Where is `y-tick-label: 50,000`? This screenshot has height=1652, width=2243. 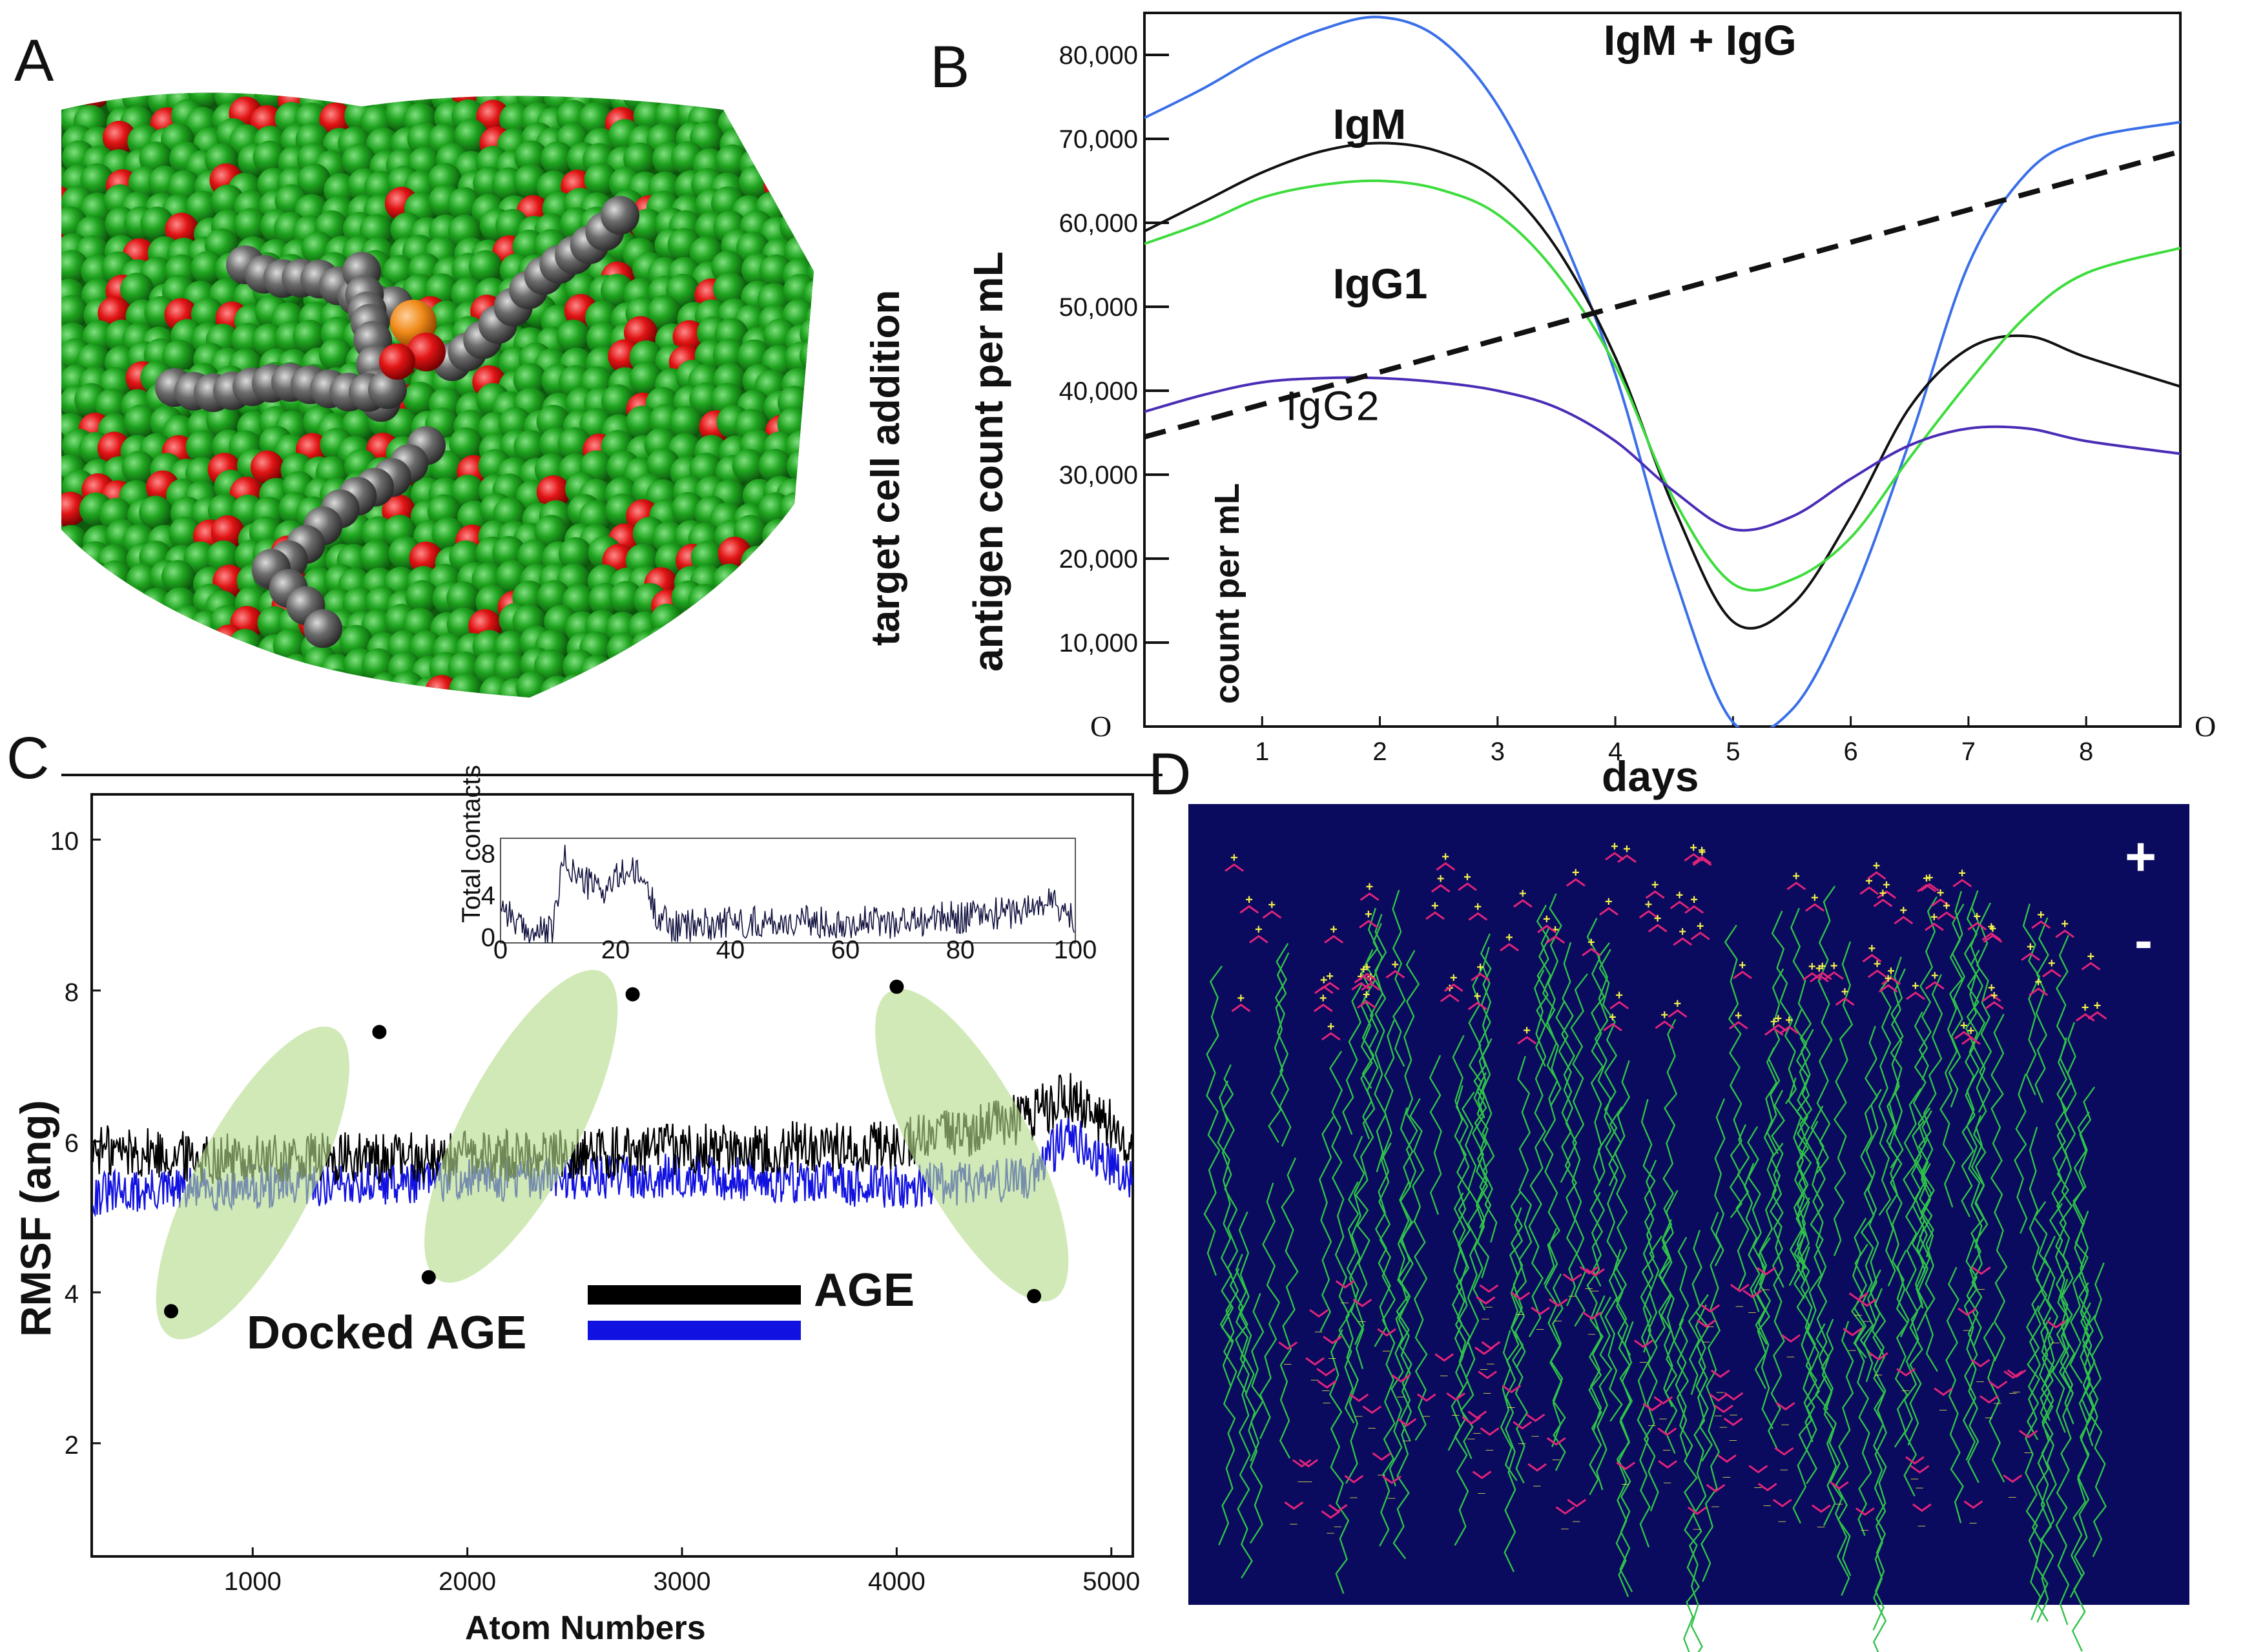 y-tick-label: 50,000 is located at coordinates (1098, 307).